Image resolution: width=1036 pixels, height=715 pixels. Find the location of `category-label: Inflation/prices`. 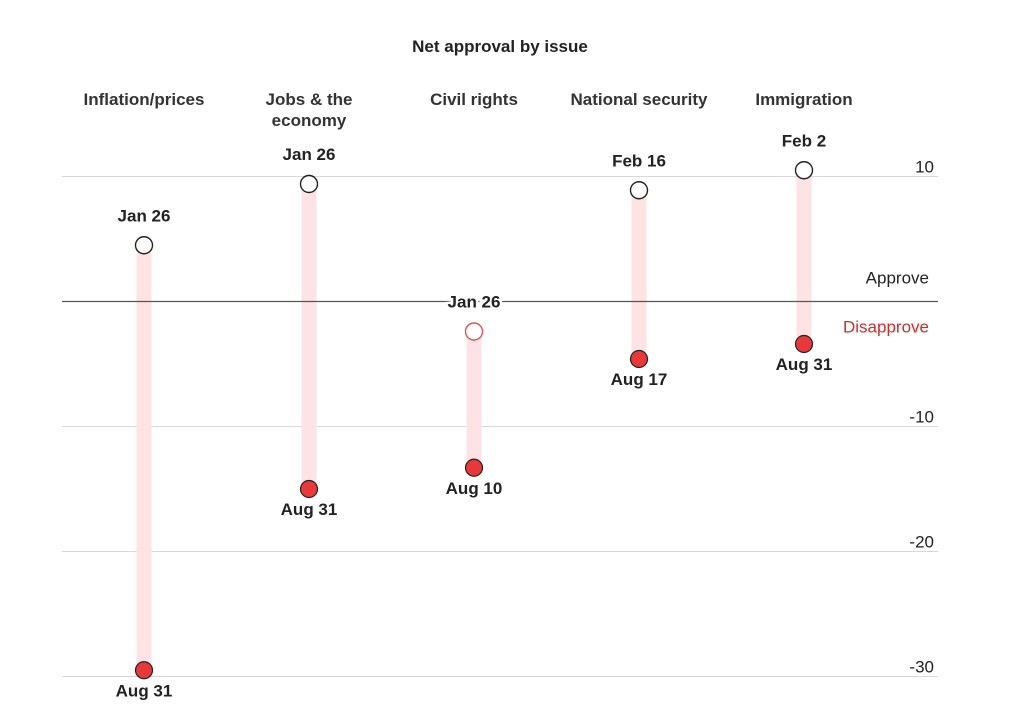

category-label: Inflation/prices is located at coordinates (144, 99).